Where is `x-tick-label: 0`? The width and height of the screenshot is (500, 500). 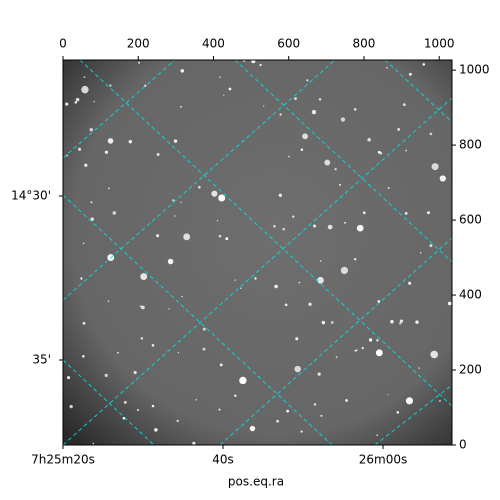
x-tick-label: 0 is located at coordinates (63, 44).